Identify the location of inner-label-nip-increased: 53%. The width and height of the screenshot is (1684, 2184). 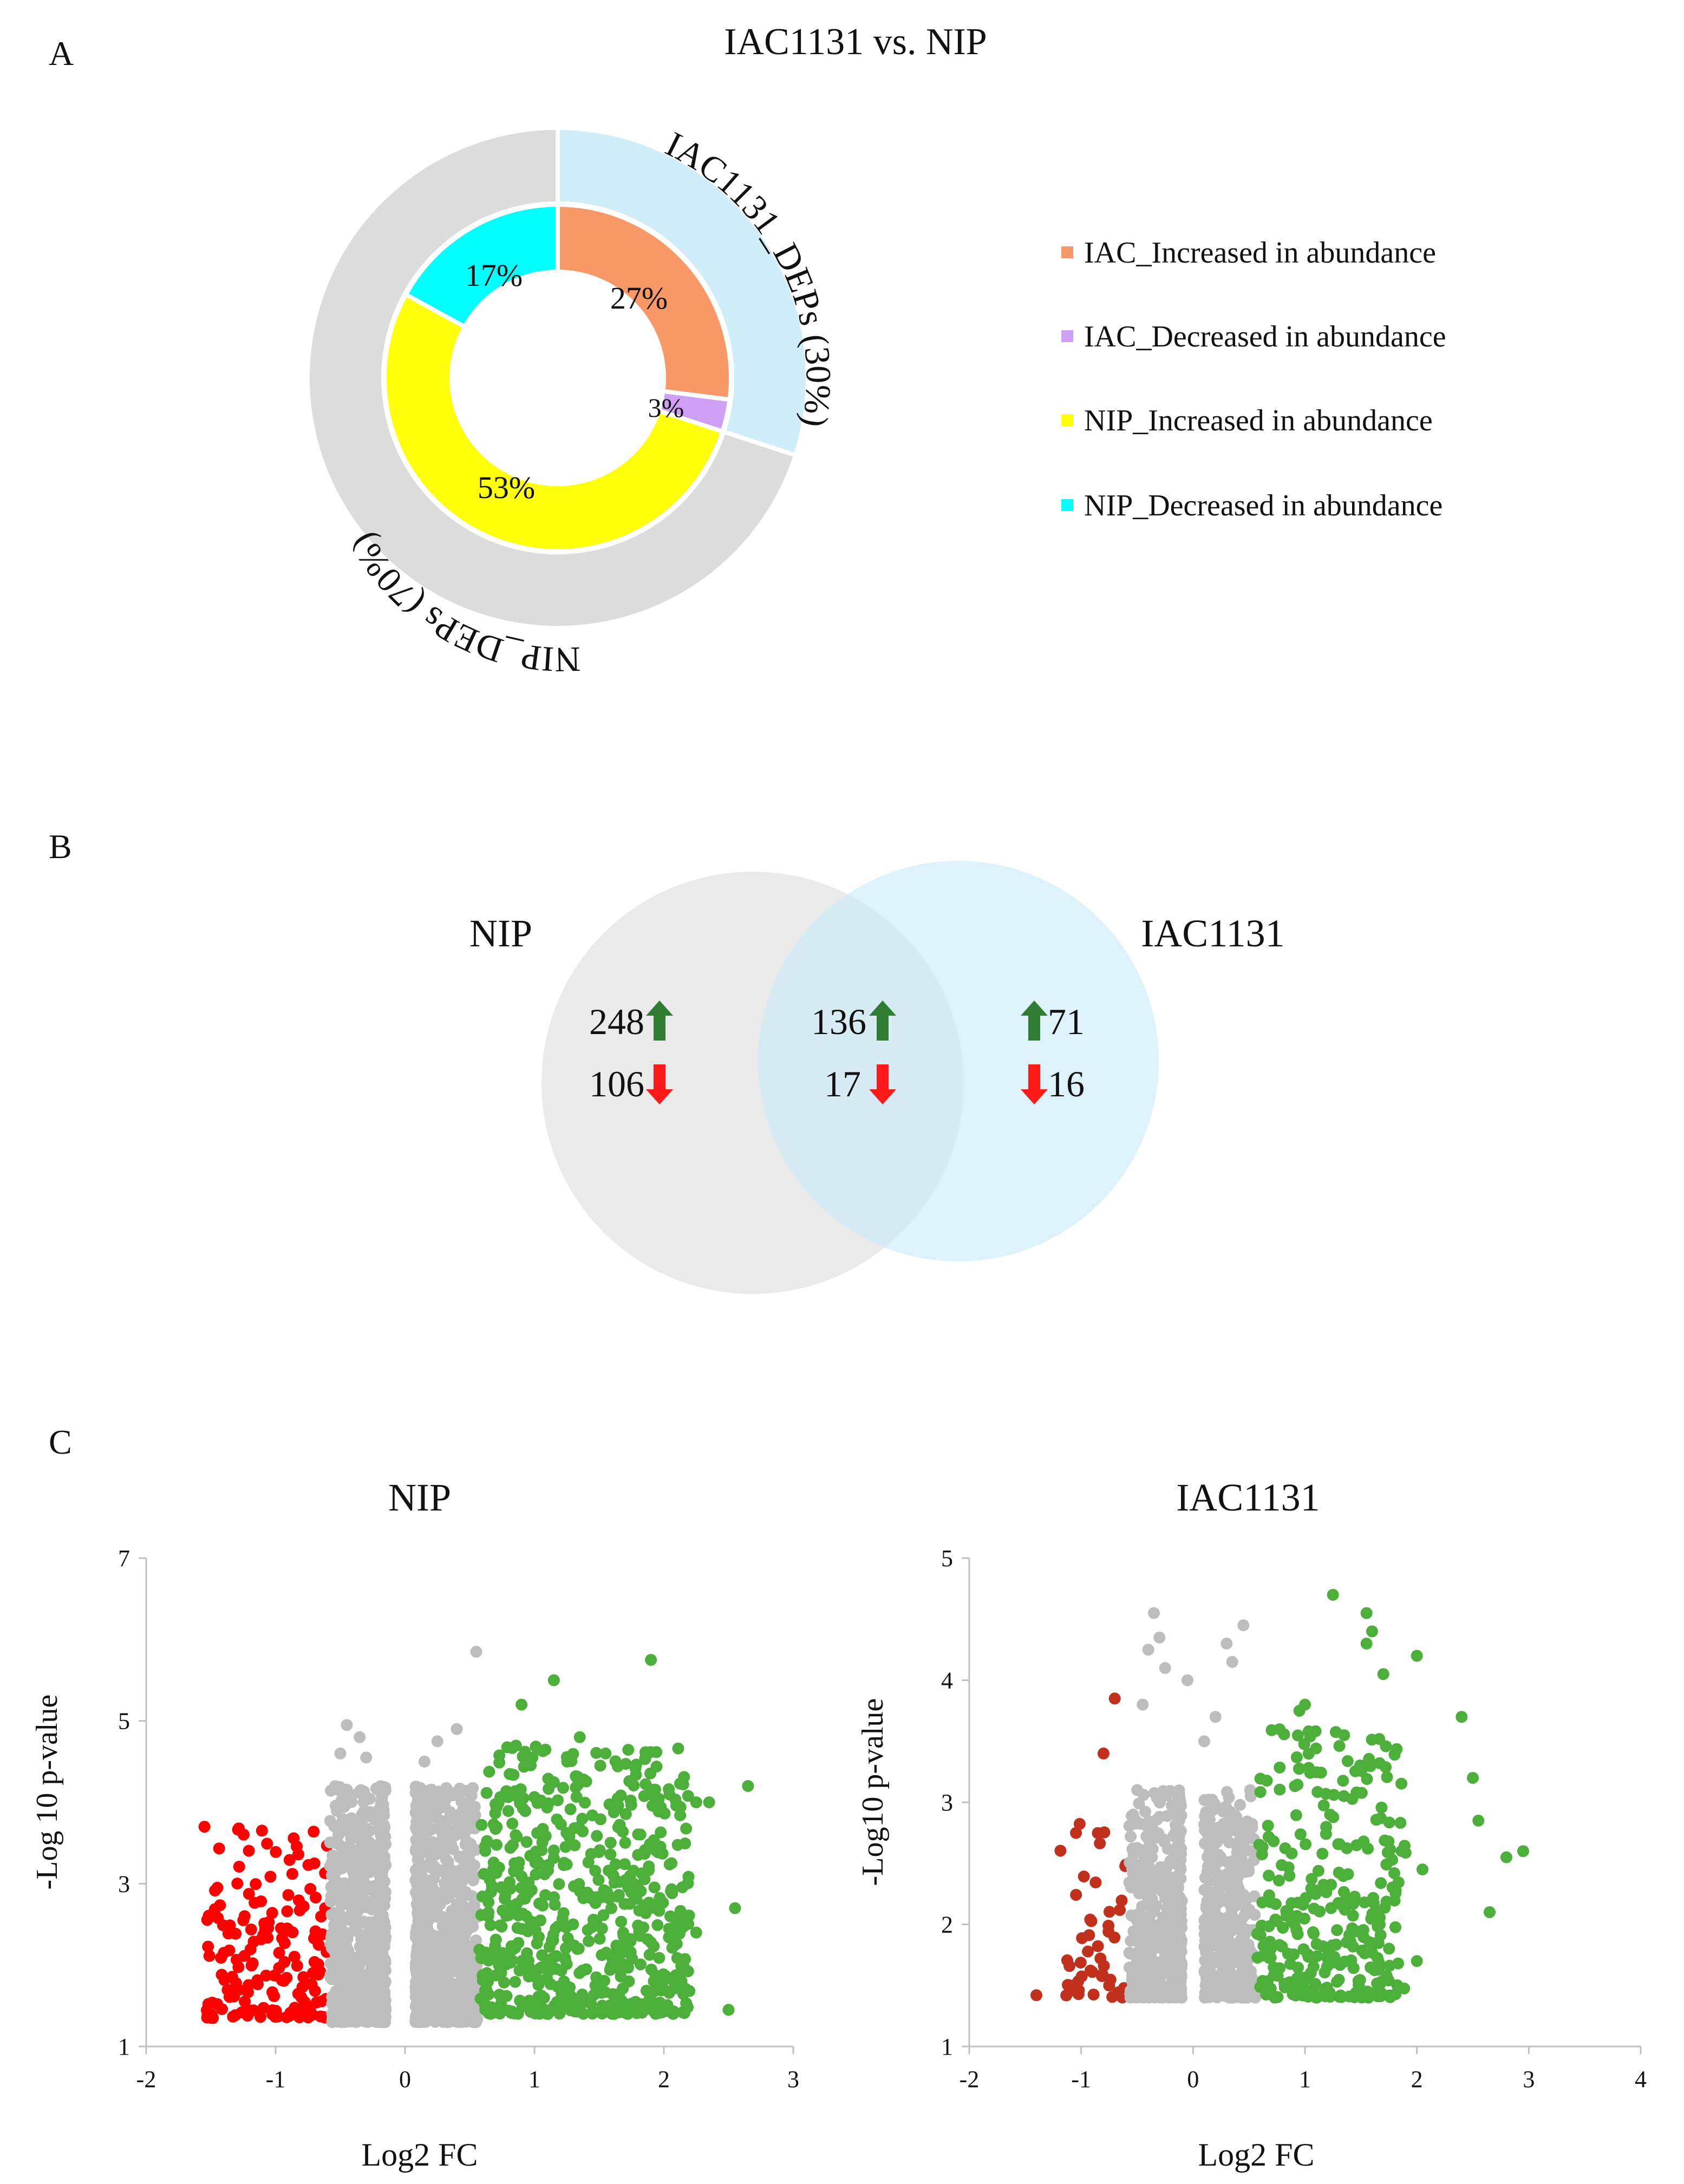
(507, 488).